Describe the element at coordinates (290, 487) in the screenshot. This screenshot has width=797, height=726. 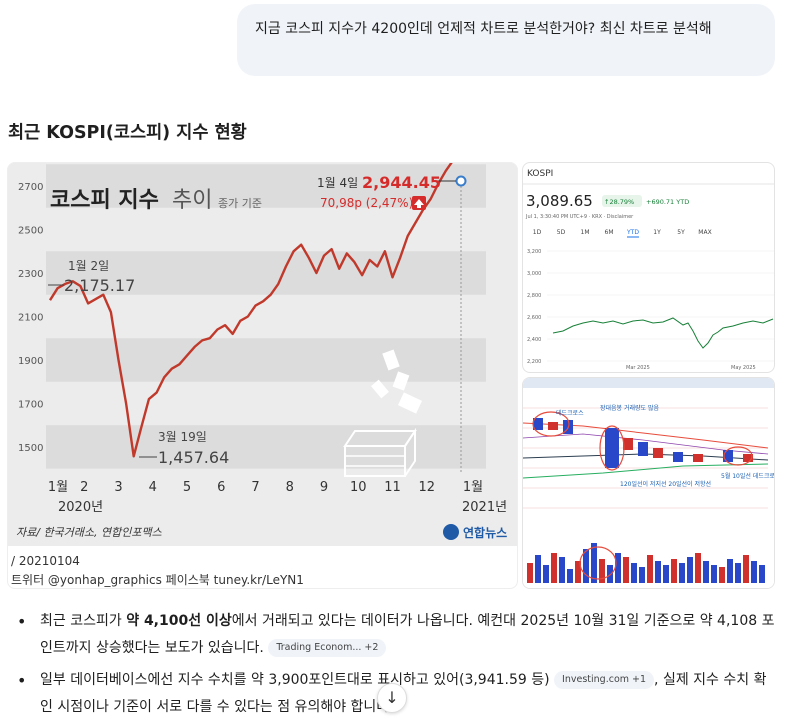
I see `x-tick-label: 8` at that location.